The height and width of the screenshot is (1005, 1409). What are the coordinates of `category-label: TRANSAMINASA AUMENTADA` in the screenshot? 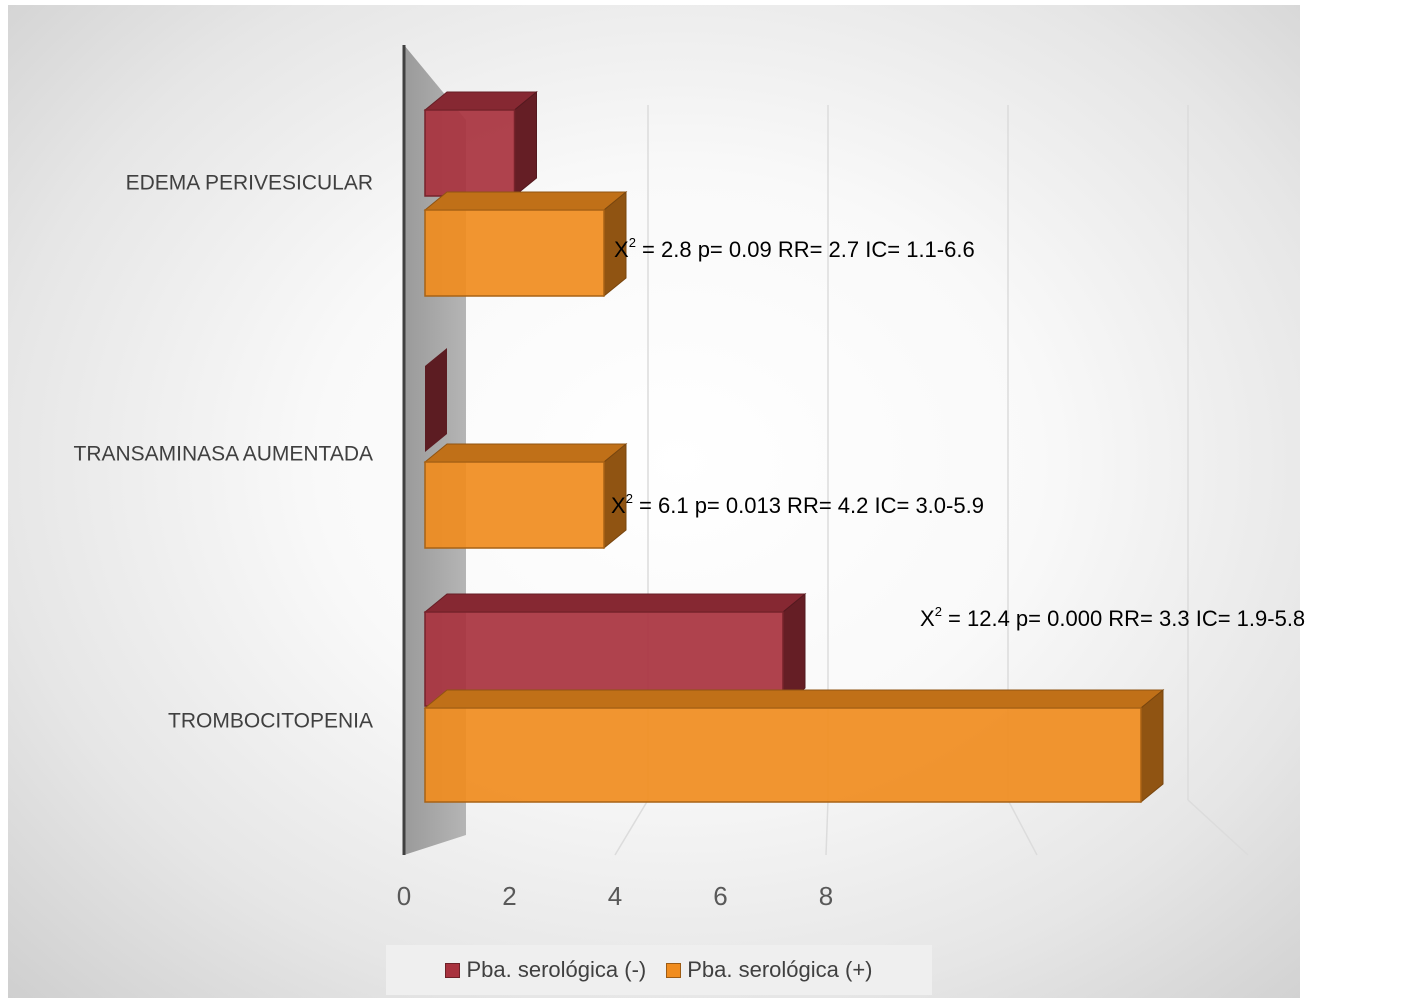 It's located at (224, 454).